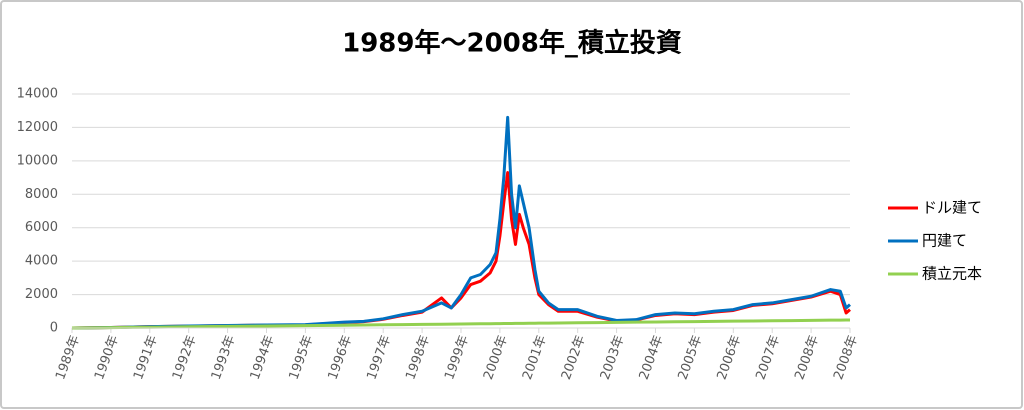 This screenshot has height=410, width=1024. Describe the element at coordinates (952, 274) in the screenshot. I see `legend-label: 積立元本` at that location.